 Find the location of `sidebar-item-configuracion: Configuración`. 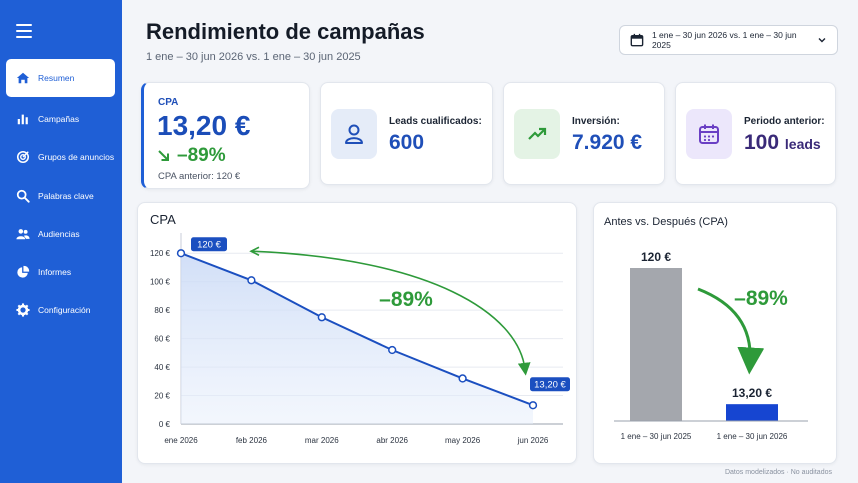

sidebar-item-configuracion: Configuración is located at coordinates (60, 310).